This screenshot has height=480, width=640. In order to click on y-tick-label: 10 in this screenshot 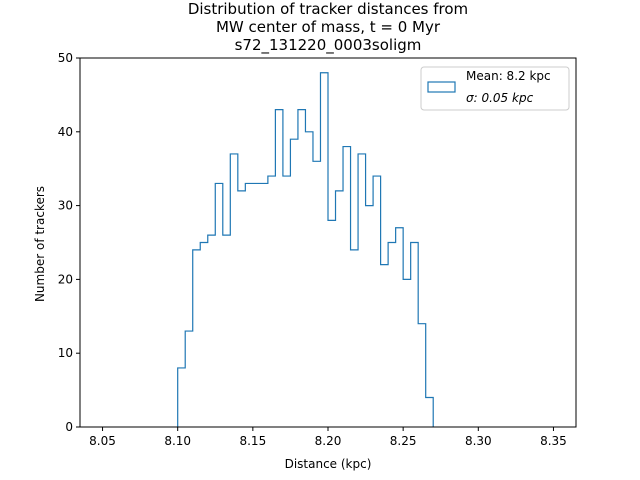, I will do `click(65, 353)`.